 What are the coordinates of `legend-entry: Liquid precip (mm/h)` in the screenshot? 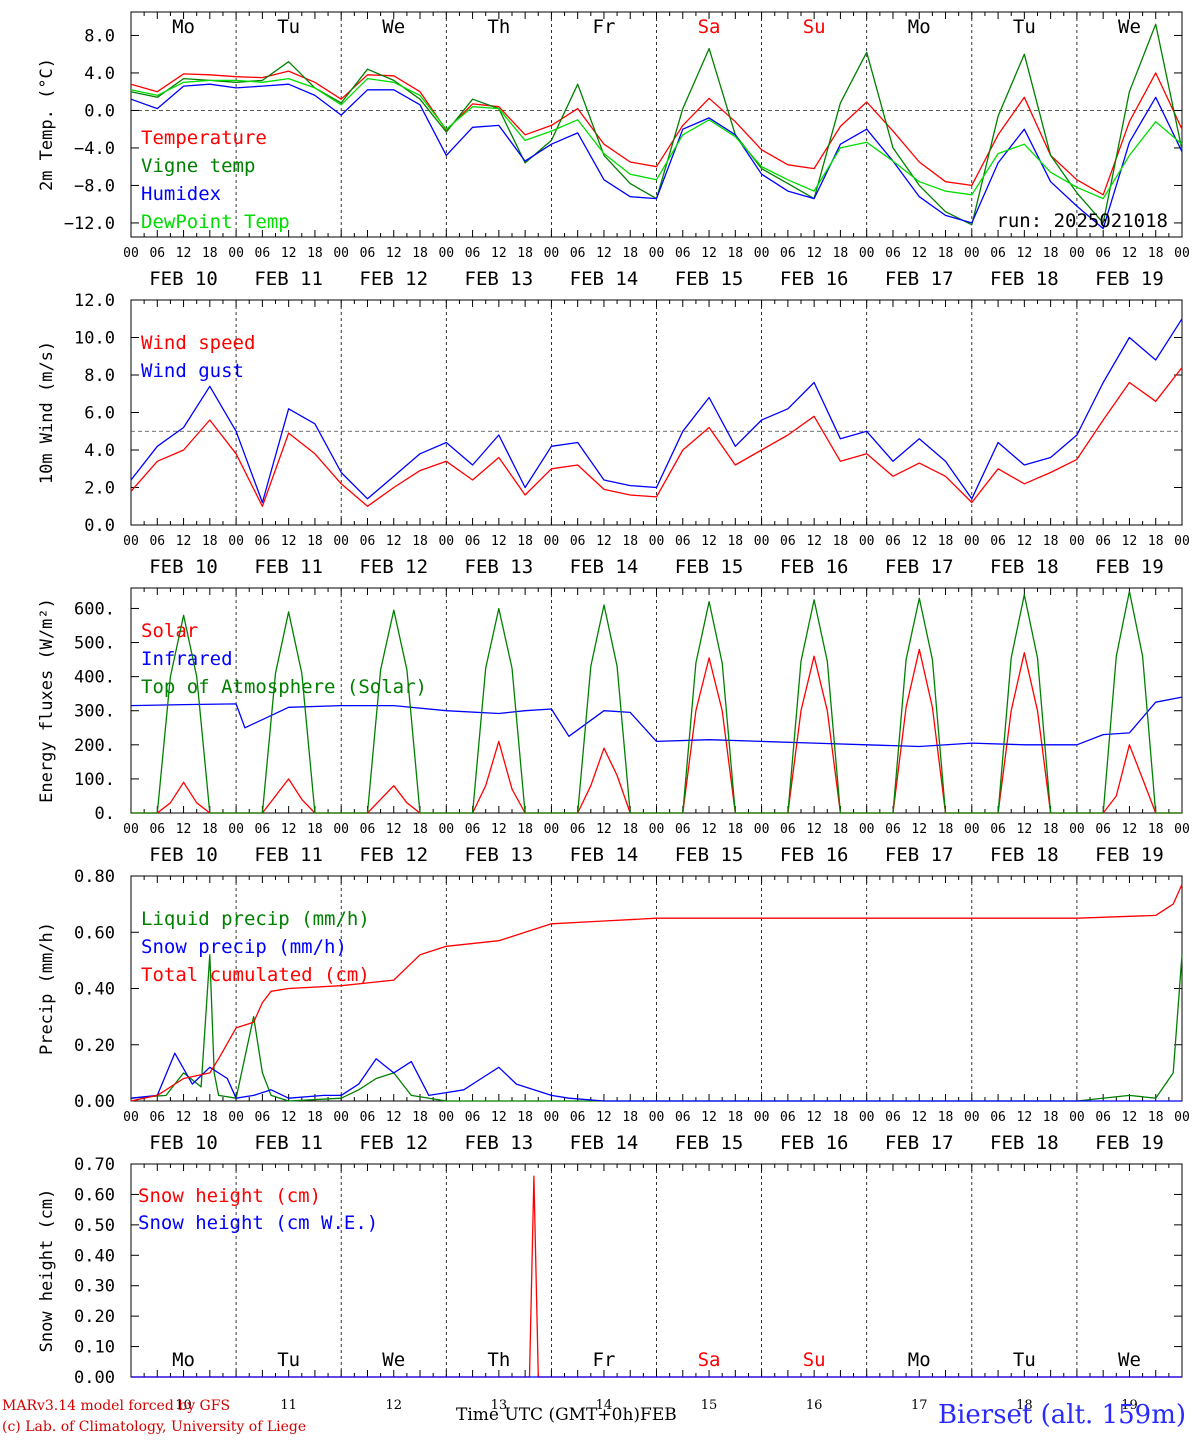 It's located at (255, 919).